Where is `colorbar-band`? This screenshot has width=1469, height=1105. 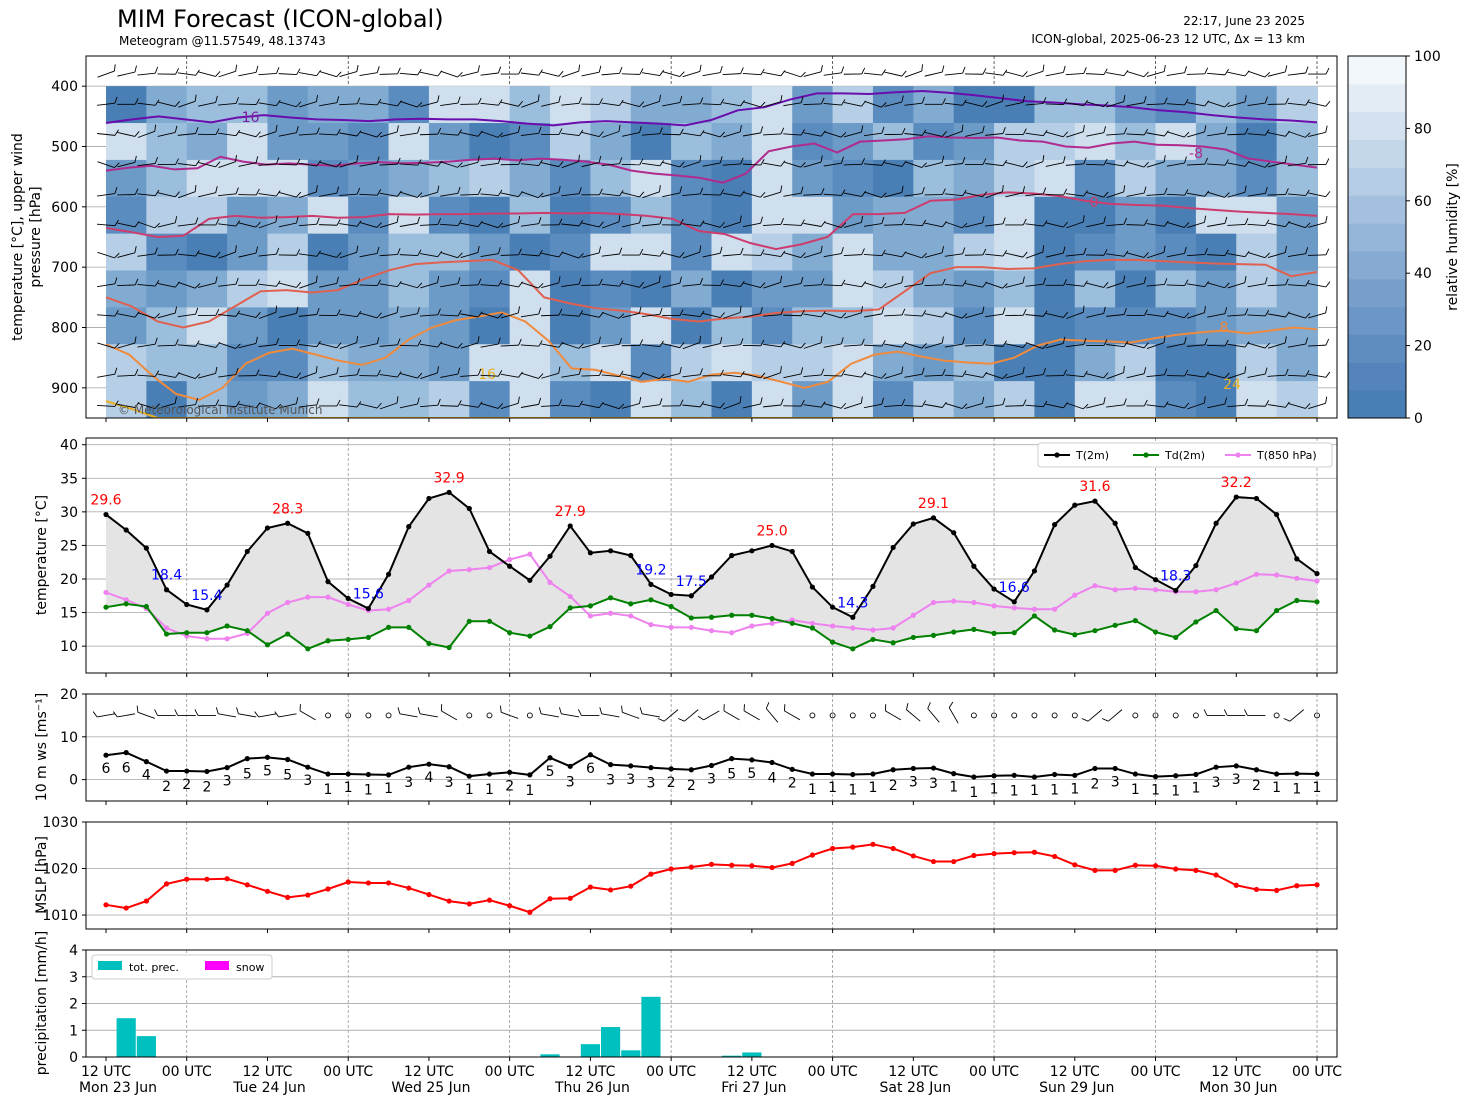 colorbar-band is located at coordinates (1377, 376).